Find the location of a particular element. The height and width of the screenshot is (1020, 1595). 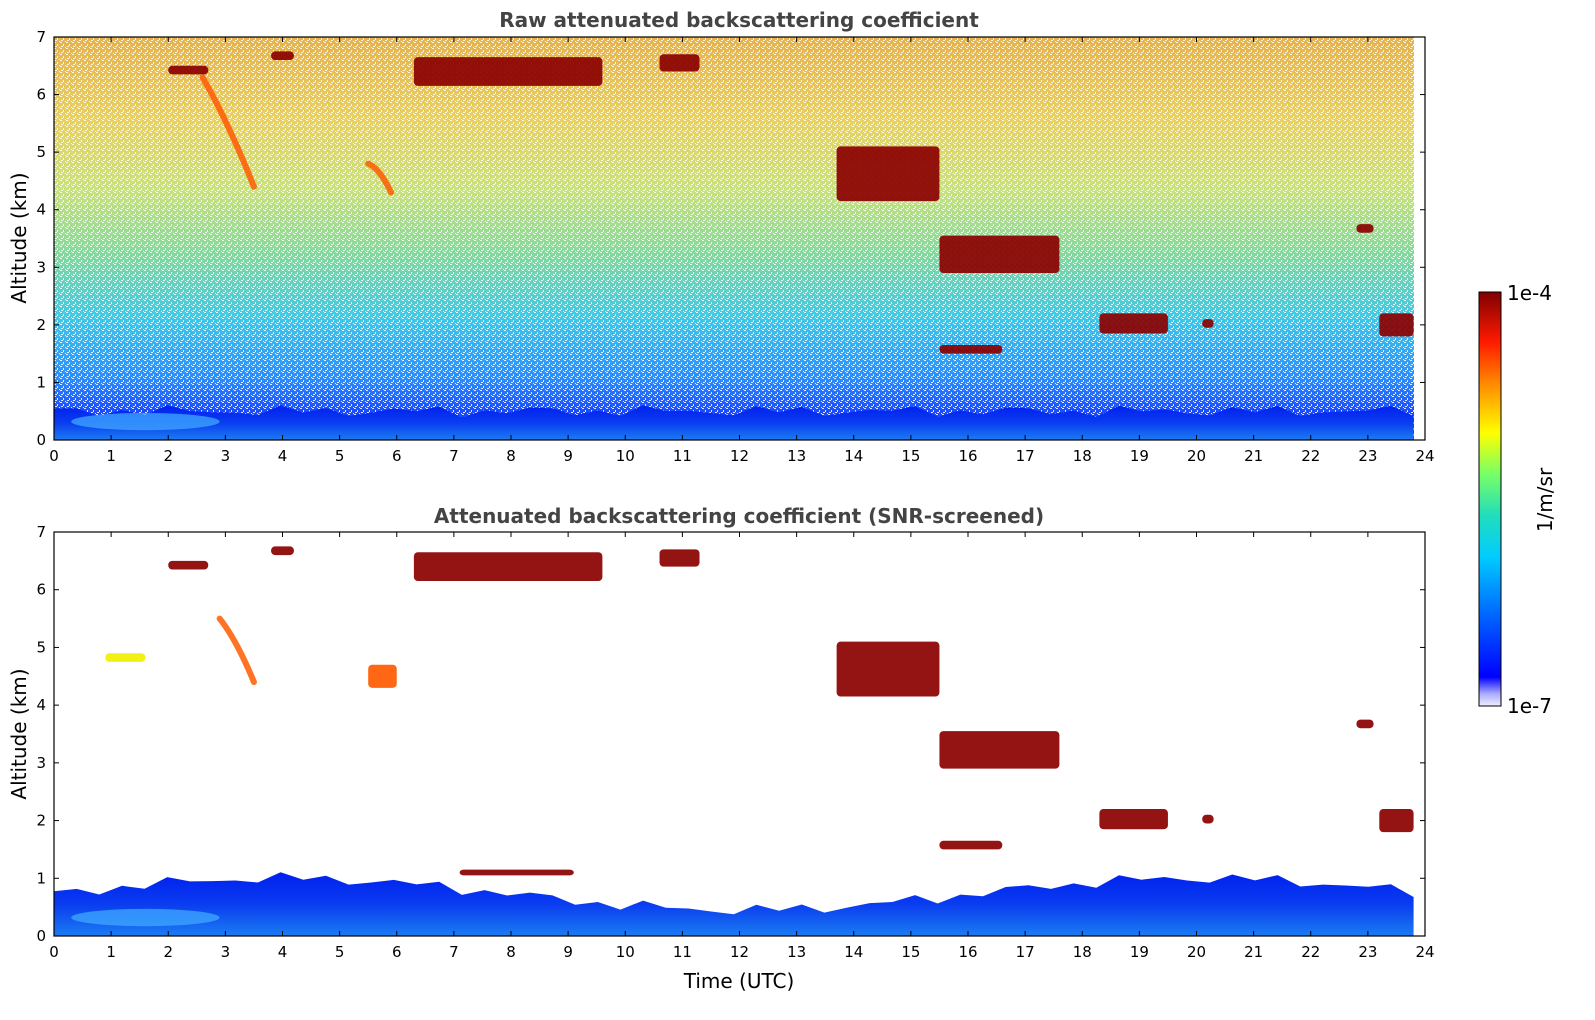

bottom-y-tick-label: 2 is located at coordinates (41, 821).